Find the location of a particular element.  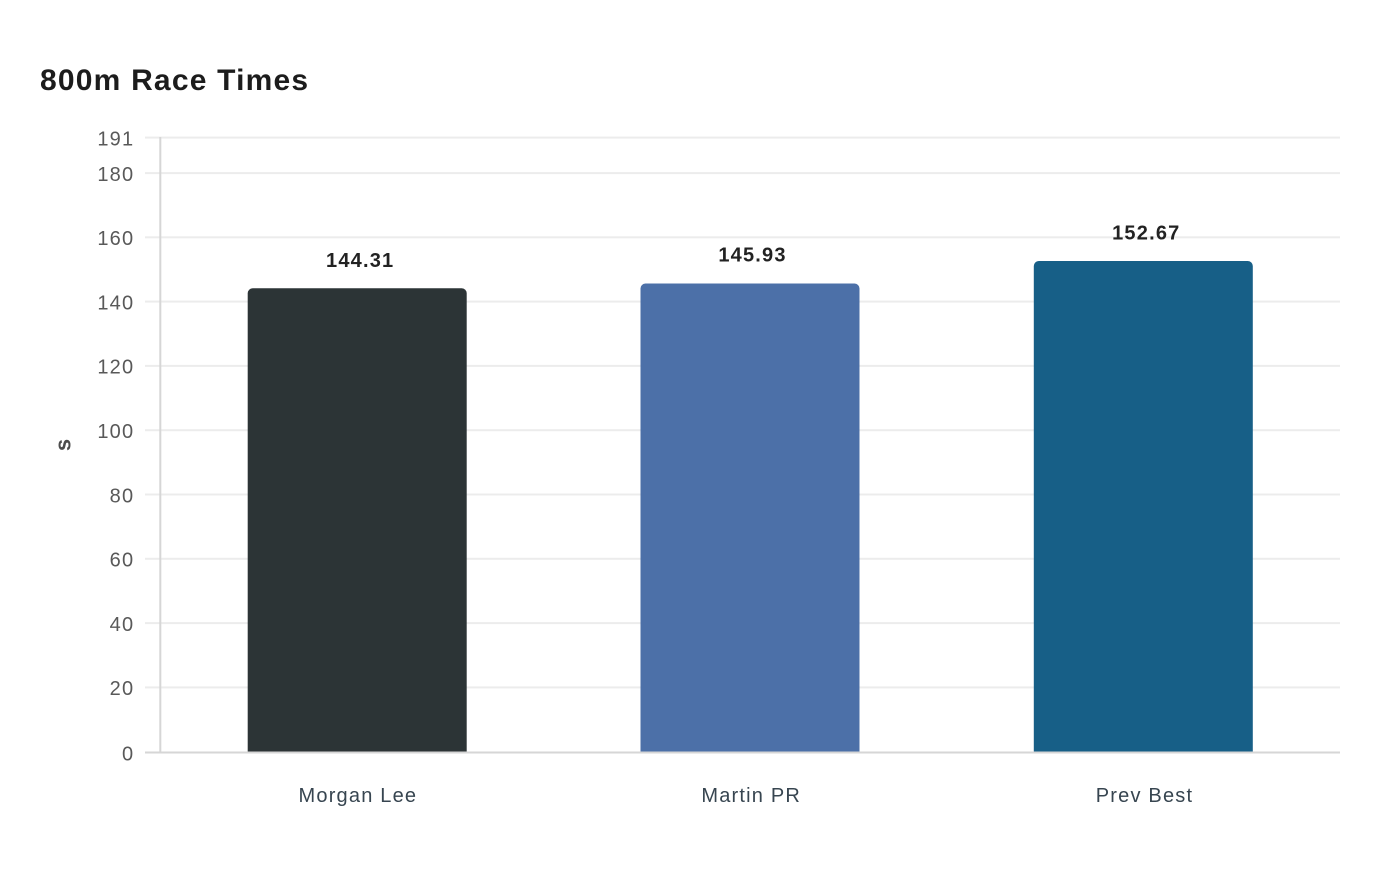

svg-text: Prev Best is located at coordinates (1145, 796).